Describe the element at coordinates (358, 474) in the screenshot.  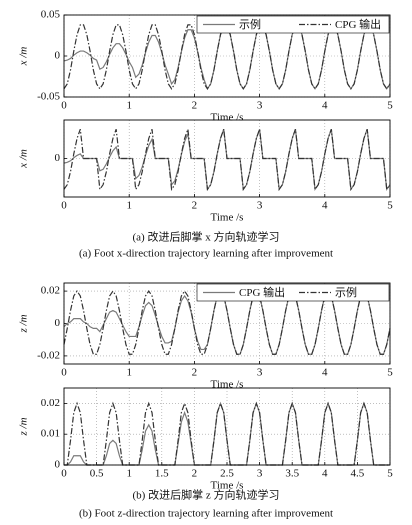
I see `x-tick-label: 4.5` at that location.